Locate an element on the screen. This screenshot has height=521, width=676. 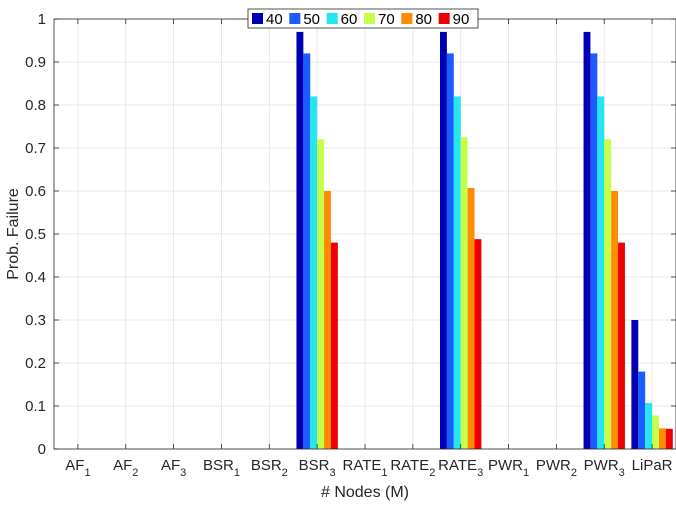
legend-label-90: 90 is located at coordinates (461, 19).